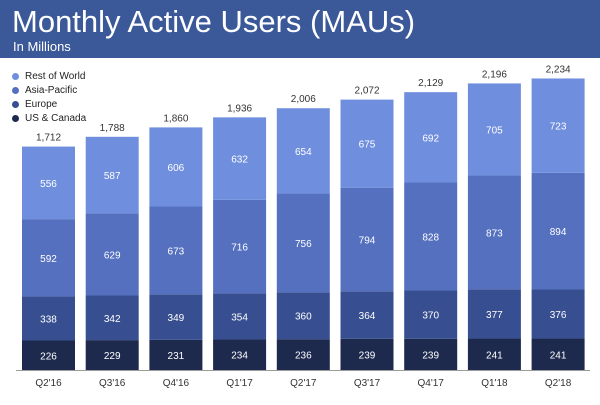  What do you see at coordinates (239, 108) in the screenshot?
I see `total-label-q1-17: 1,936` at bounding box center [239, 108].